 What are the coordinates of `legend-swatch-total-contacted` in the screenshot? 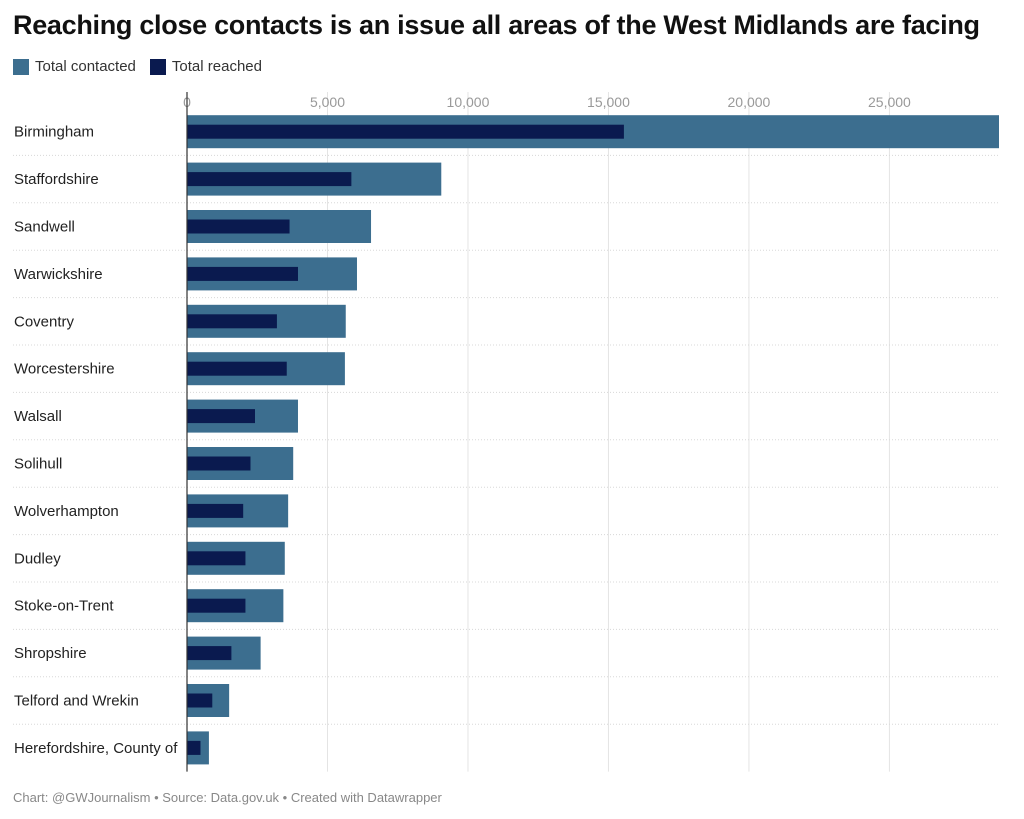 It's located at (21, 66).